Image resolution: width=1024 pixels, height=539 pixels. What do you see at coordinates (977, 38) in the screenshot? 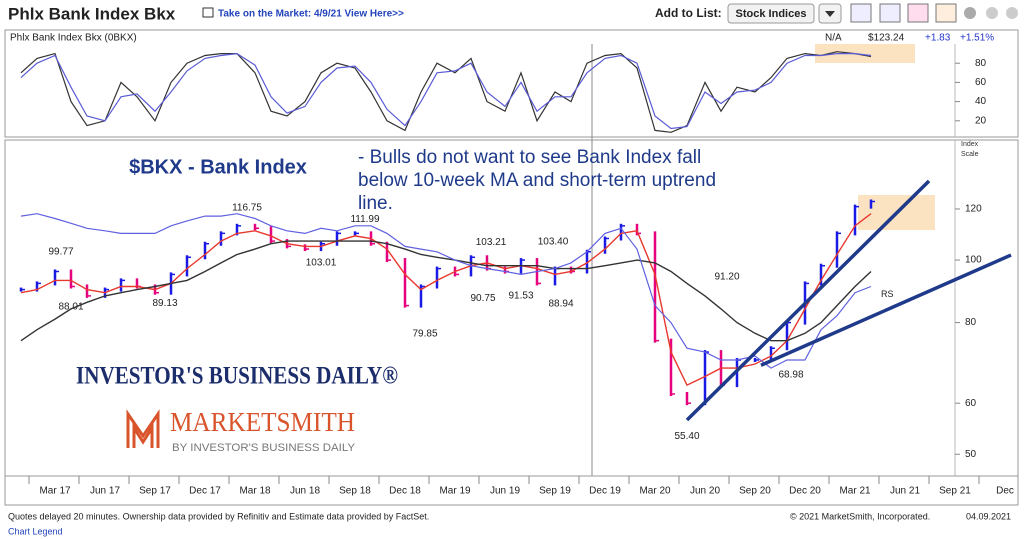
I see `quote-change-pct: +1.51%` at bounding box center [977, 38].